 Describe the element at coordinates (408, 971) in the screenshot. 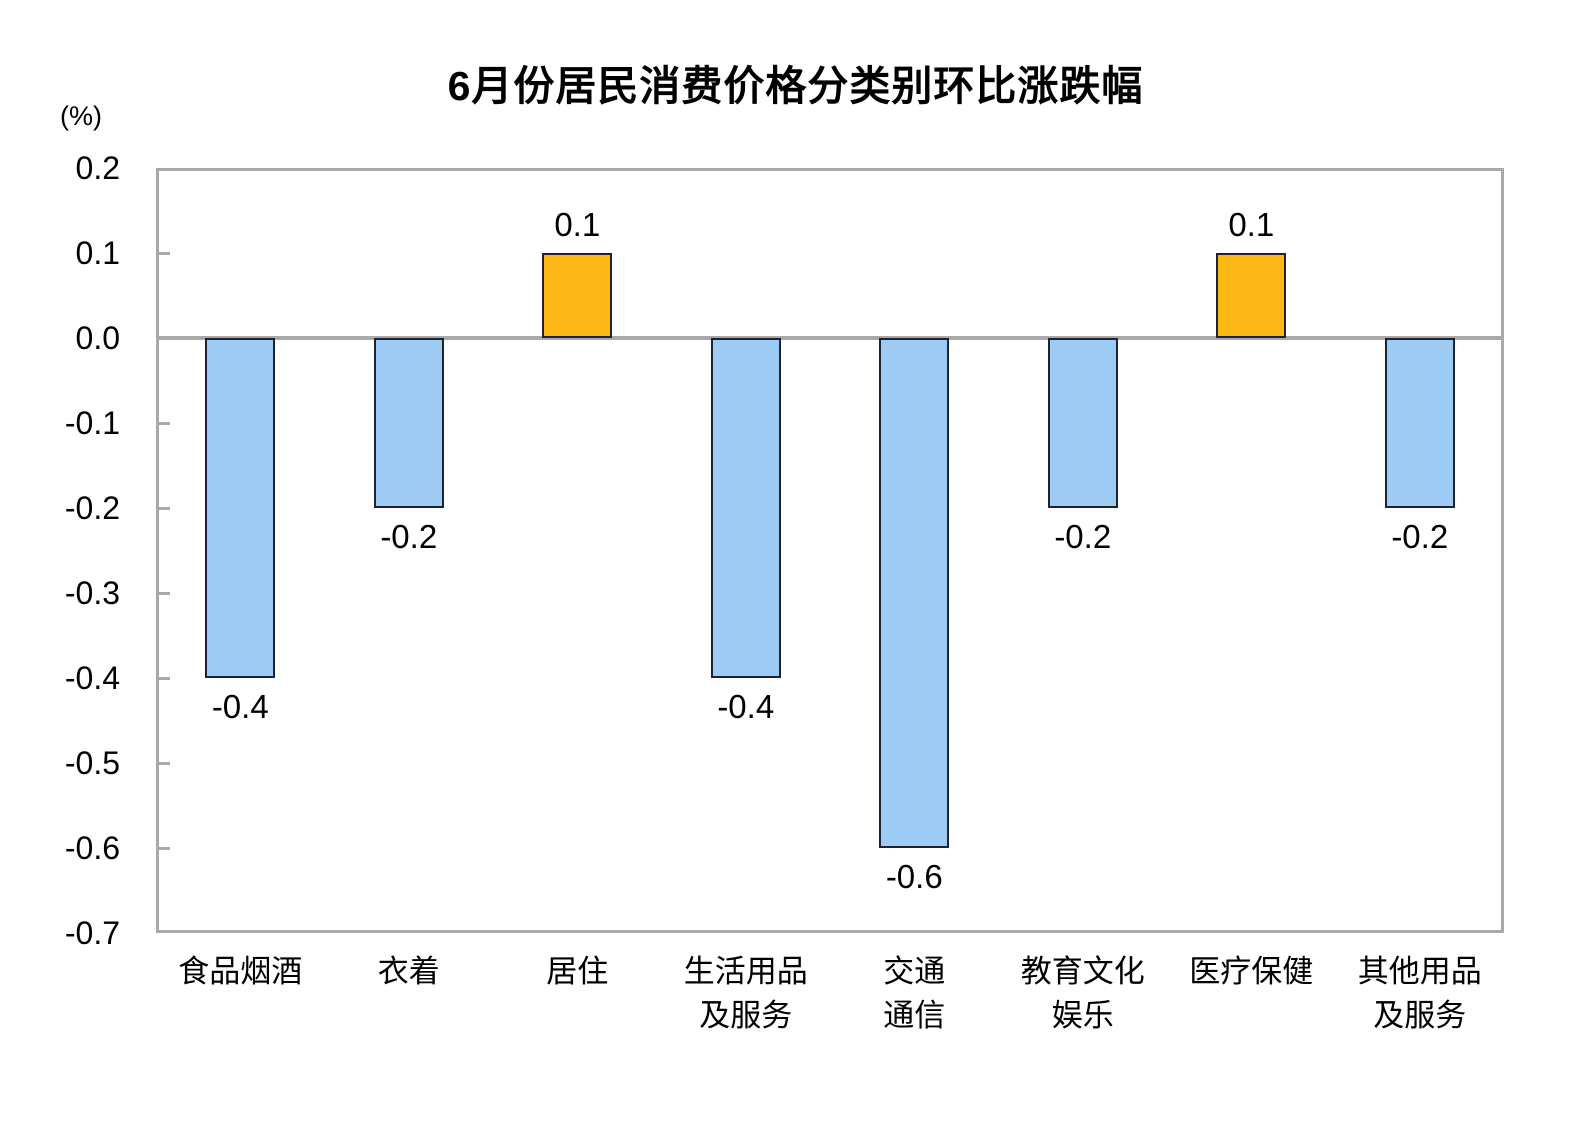

I see `category-label: 衣着` at that location.